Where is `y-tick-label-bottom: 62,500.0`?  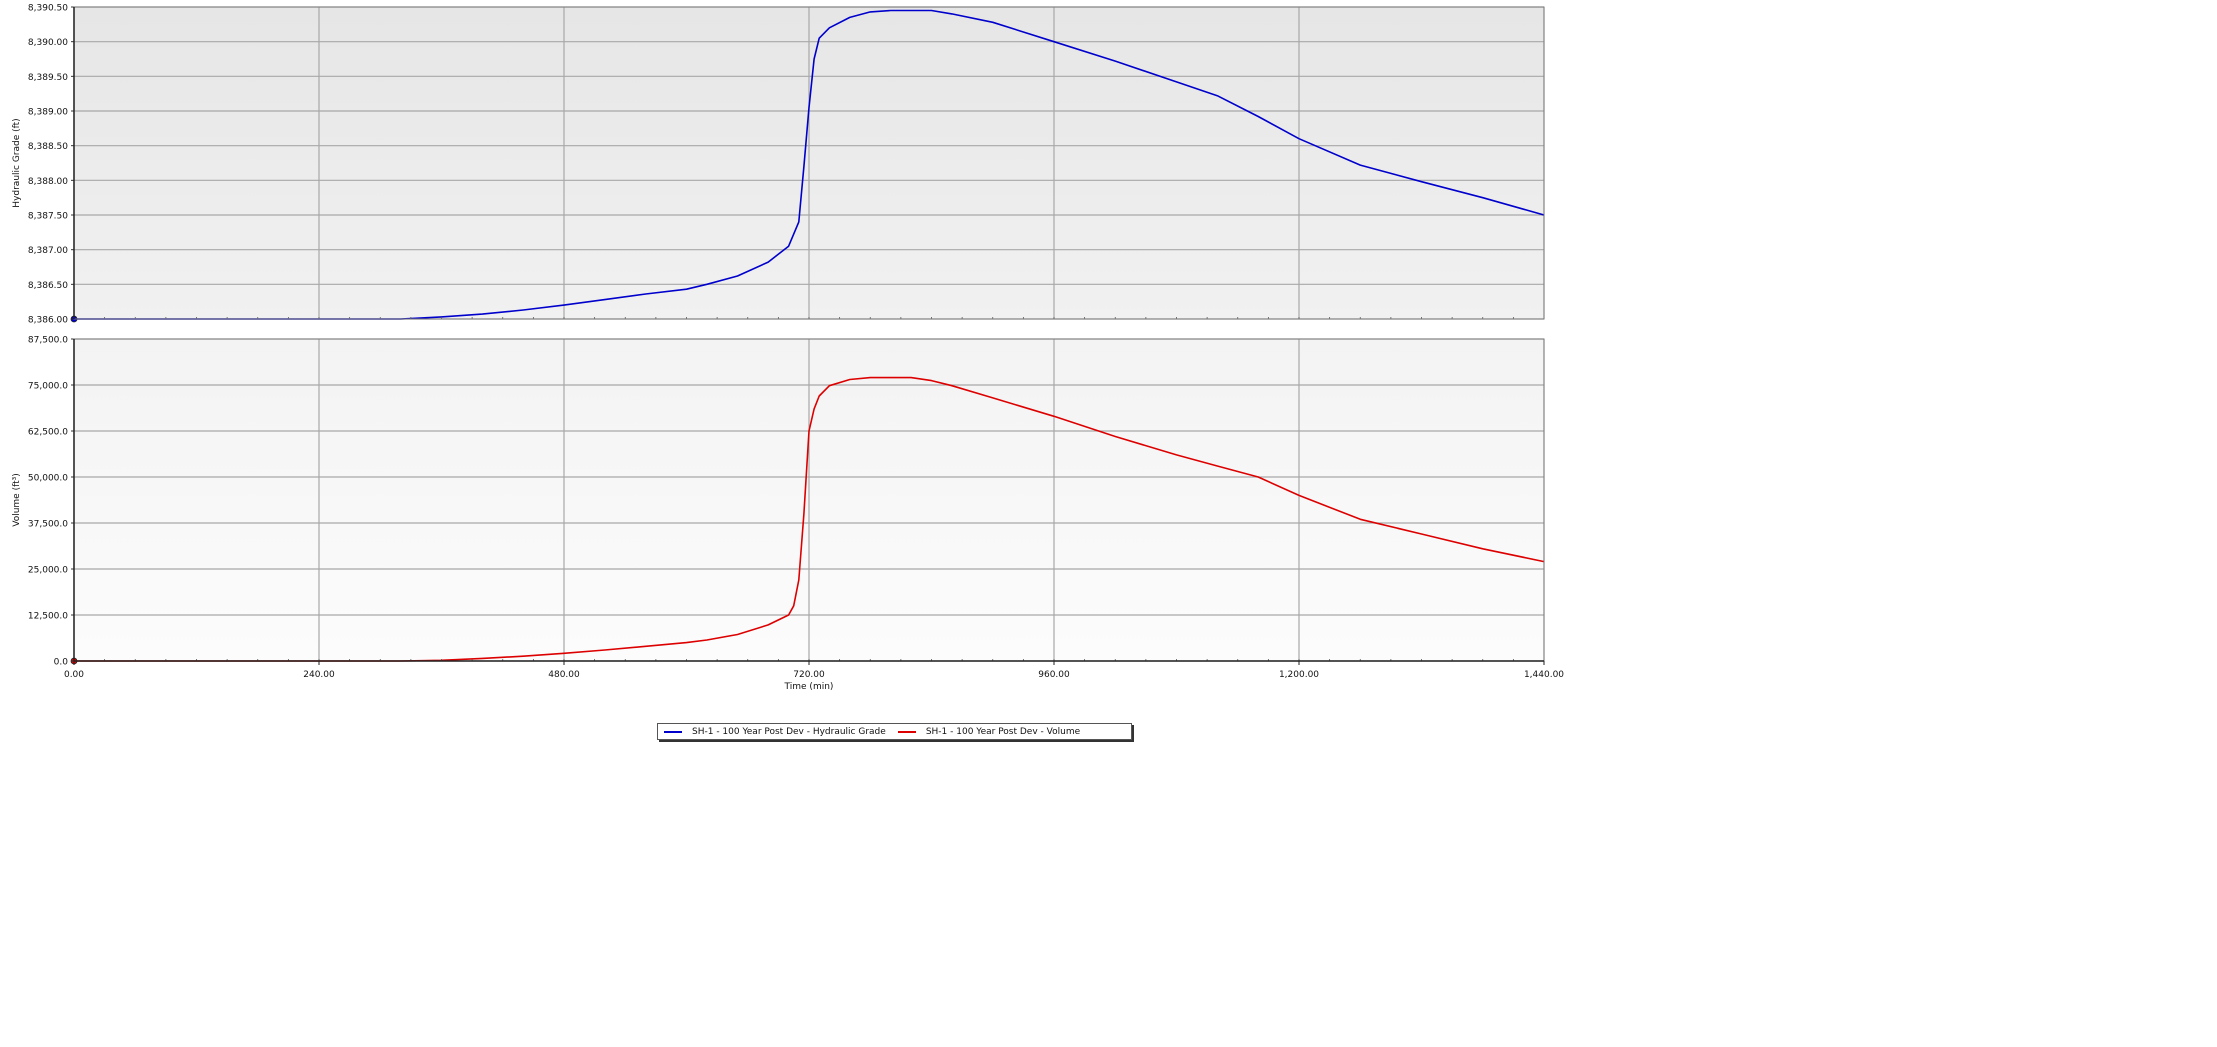
y-tick-label-bottom: 62,500.0 is located at coordinates (48, 433).